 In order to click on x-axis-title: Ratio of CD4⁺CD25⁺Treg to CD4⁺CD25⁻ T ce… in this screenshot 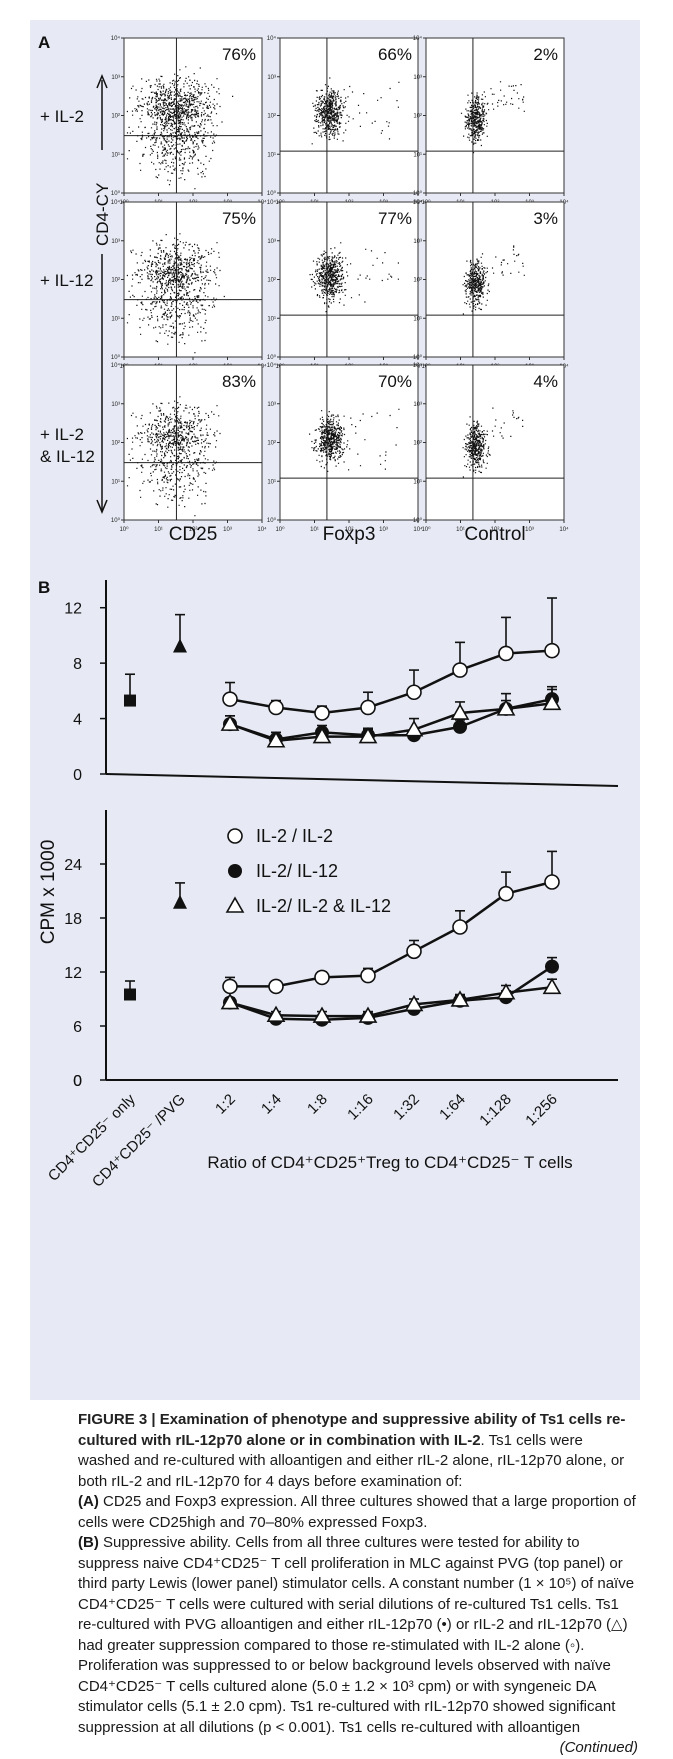, I will do `click(389, 1162)`.